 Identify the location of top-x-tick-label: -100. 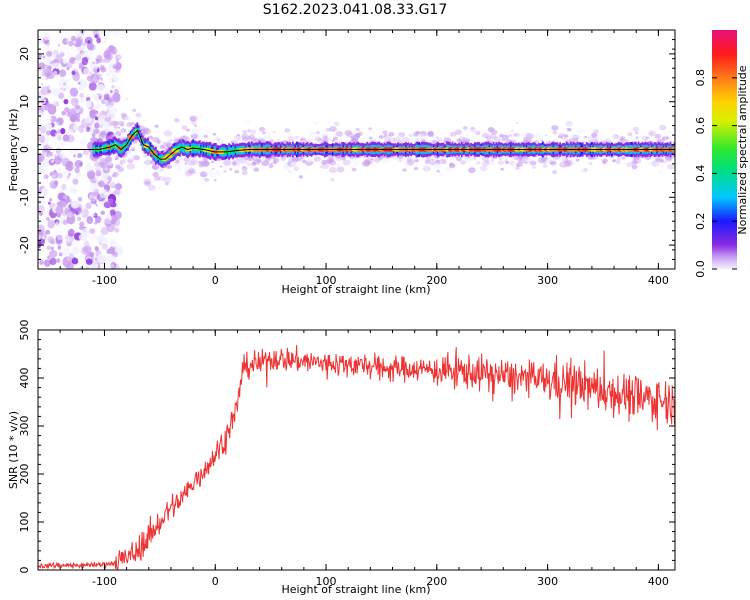
(104, 280).